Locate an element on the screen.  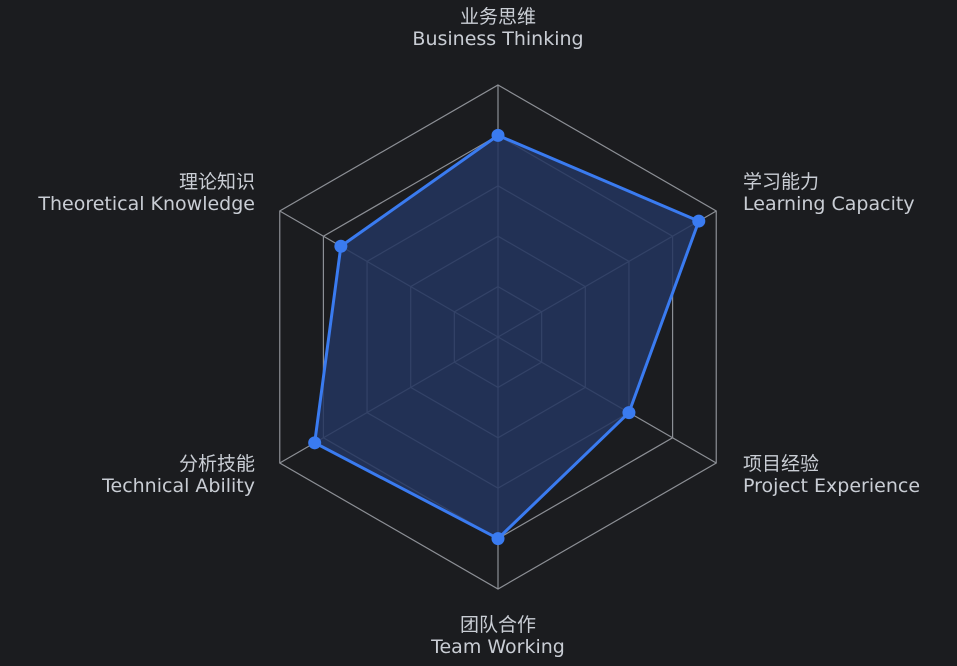
indicator-label-en: Technical Ability is located at coordinates (178, 486).